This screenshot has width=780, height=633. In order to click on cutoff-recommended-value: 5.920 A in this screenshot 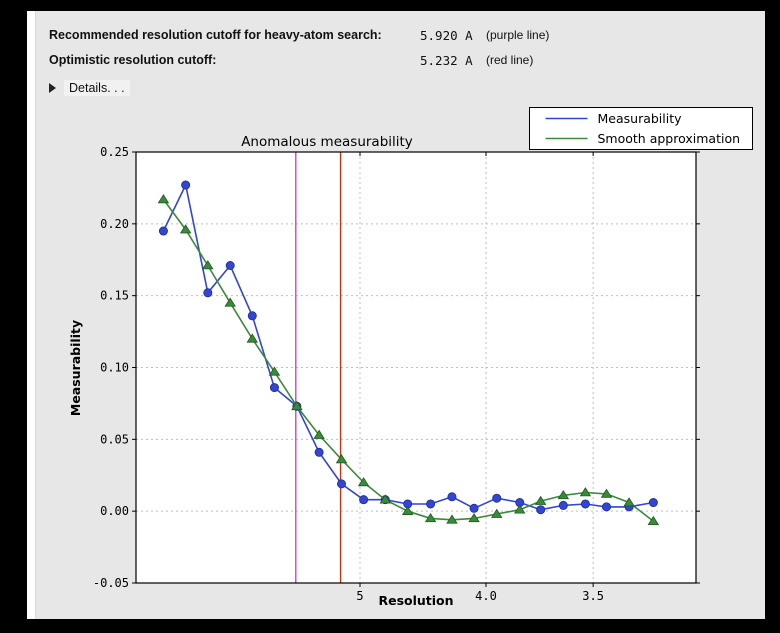, I will do `click(446, 35)`.